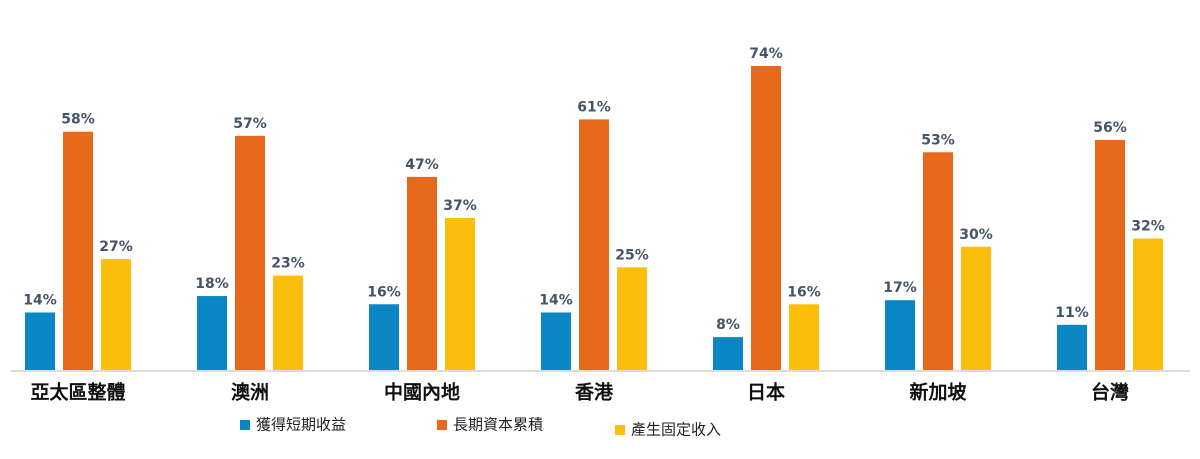  What do you see at coordinates (632, 255) in the screenshot?
I see `value-label: 25%` at bounding box center [632, 255].